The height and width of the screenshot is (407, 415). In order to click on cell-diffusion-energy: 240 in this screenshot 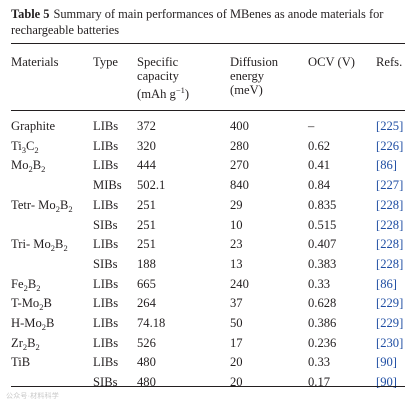, I will do `click(239, 284)`.